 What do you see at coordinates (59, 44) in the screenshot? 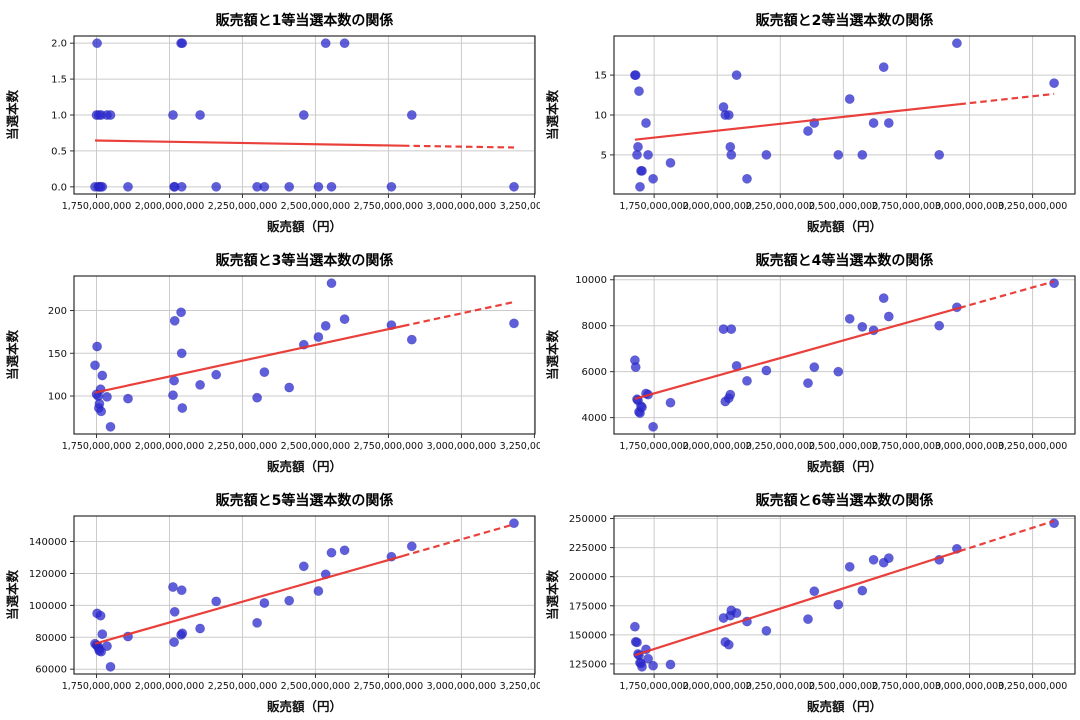
I see `y-tick-label: 2.0` at bounding box center [59, 44].